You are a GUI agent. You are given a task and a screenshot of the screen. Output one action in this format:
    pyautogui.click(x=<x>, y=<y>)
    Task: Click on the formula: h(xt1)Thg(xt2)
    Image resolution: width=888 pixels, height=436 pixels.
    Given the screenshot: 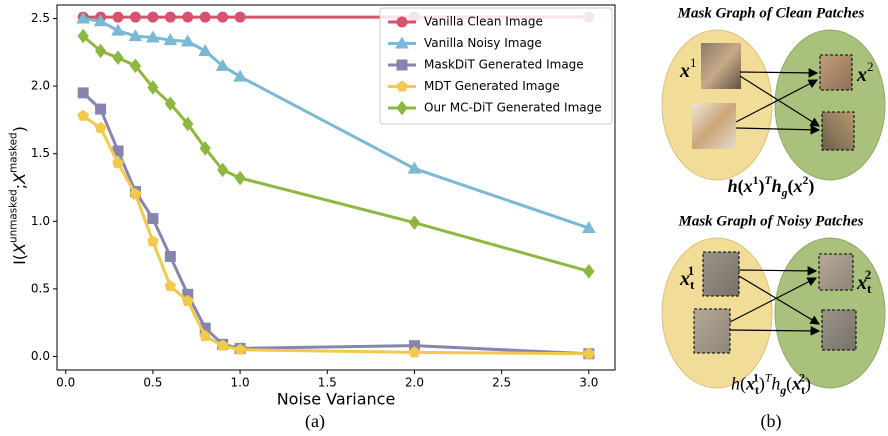 What is the action you would take?
    pyautogui.click(x=771, y=384)
    